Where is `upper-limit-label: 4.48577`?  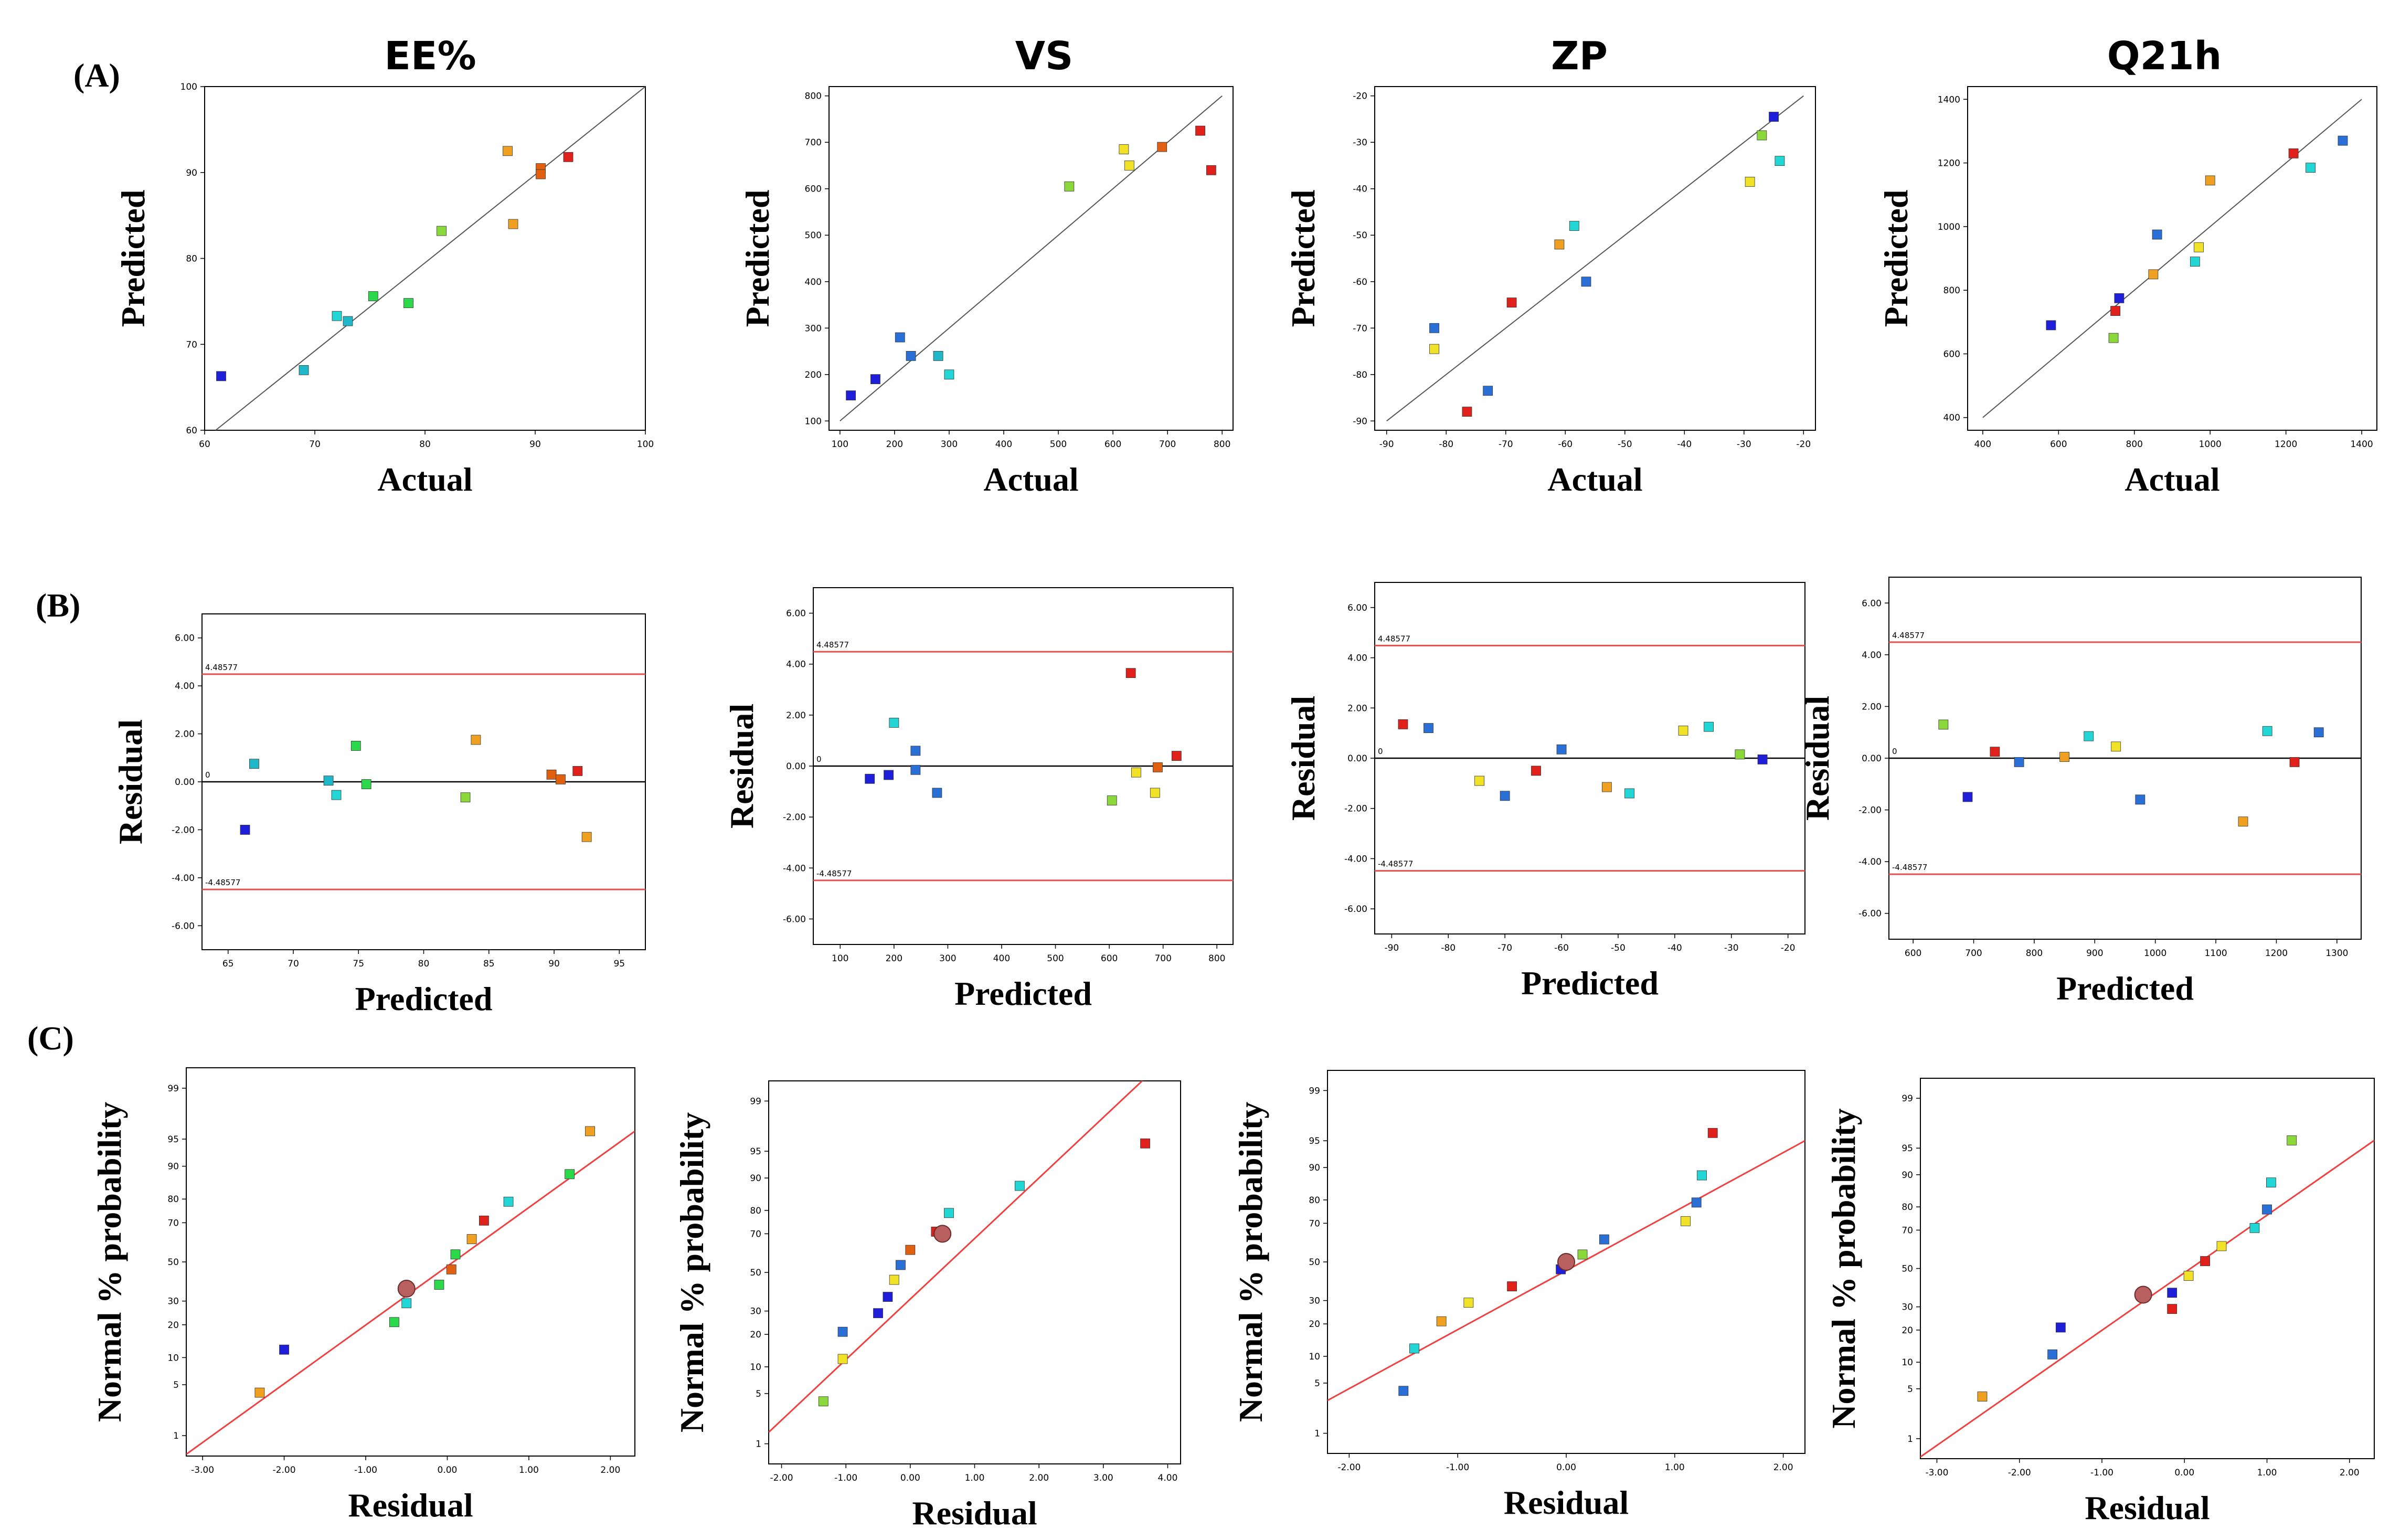
upper-limit-label: 4.48577 is located at coordinates (1908, 635).